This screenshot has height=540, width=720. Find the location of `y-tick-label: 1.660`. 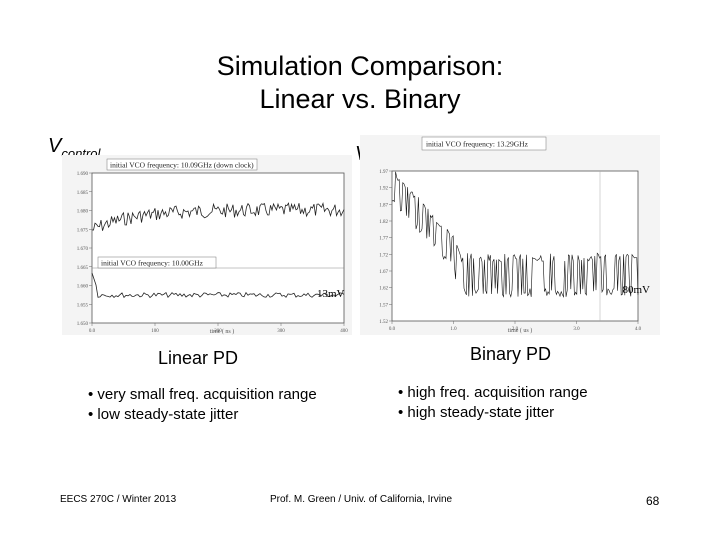

y-tick-label: 1.660 is located at coordinates (83, 287).